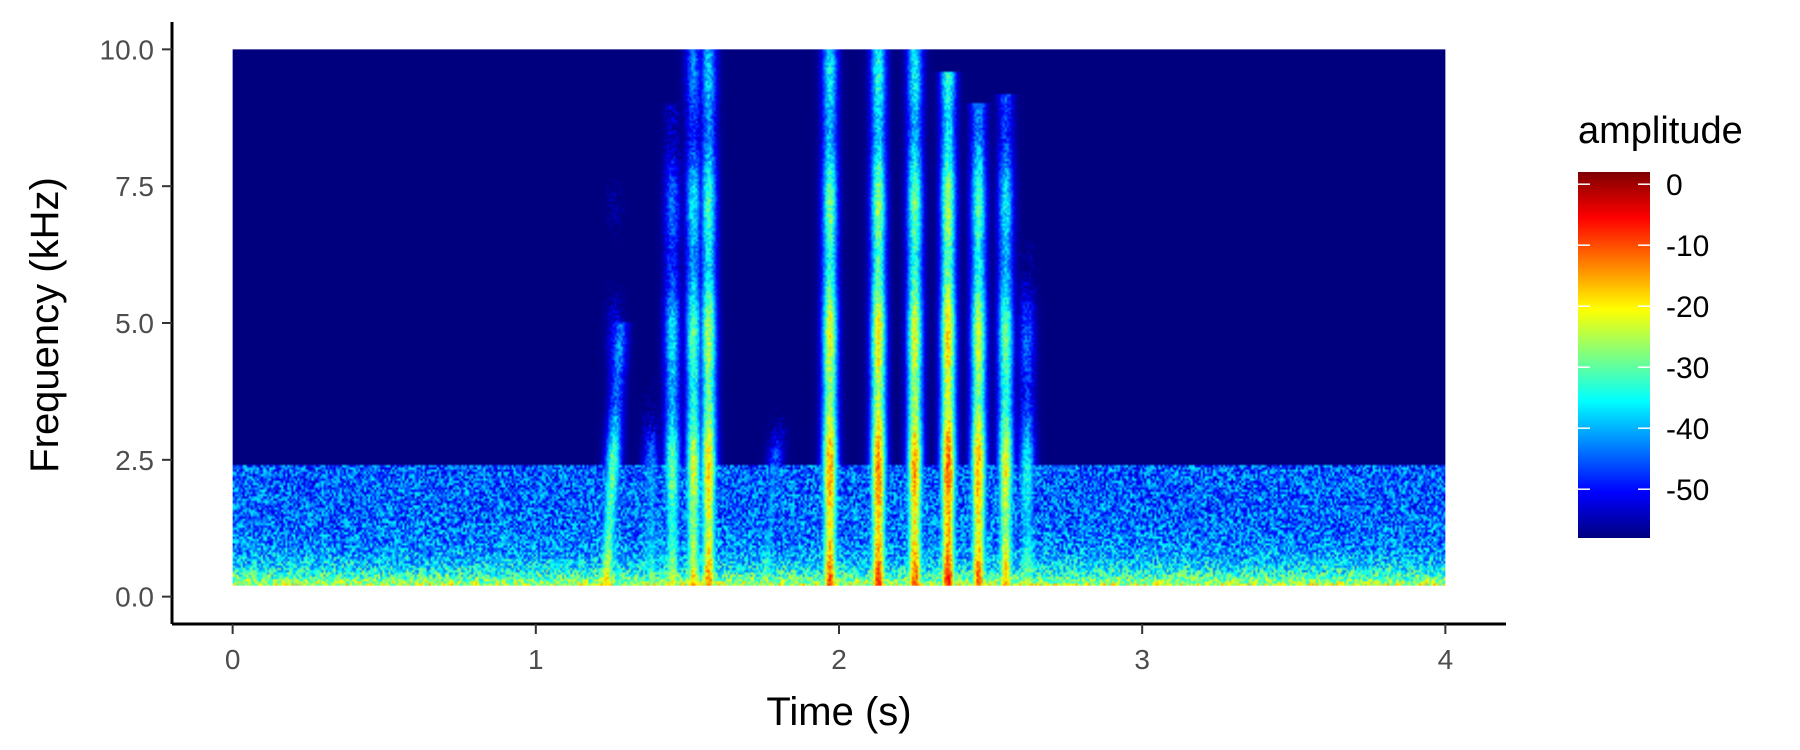 Image resolution: width=1800 pixels, height=750 pixels. I want to click on legend-ticks: 0 -10 -20 -30 -40 -50, so click(1643, 338).